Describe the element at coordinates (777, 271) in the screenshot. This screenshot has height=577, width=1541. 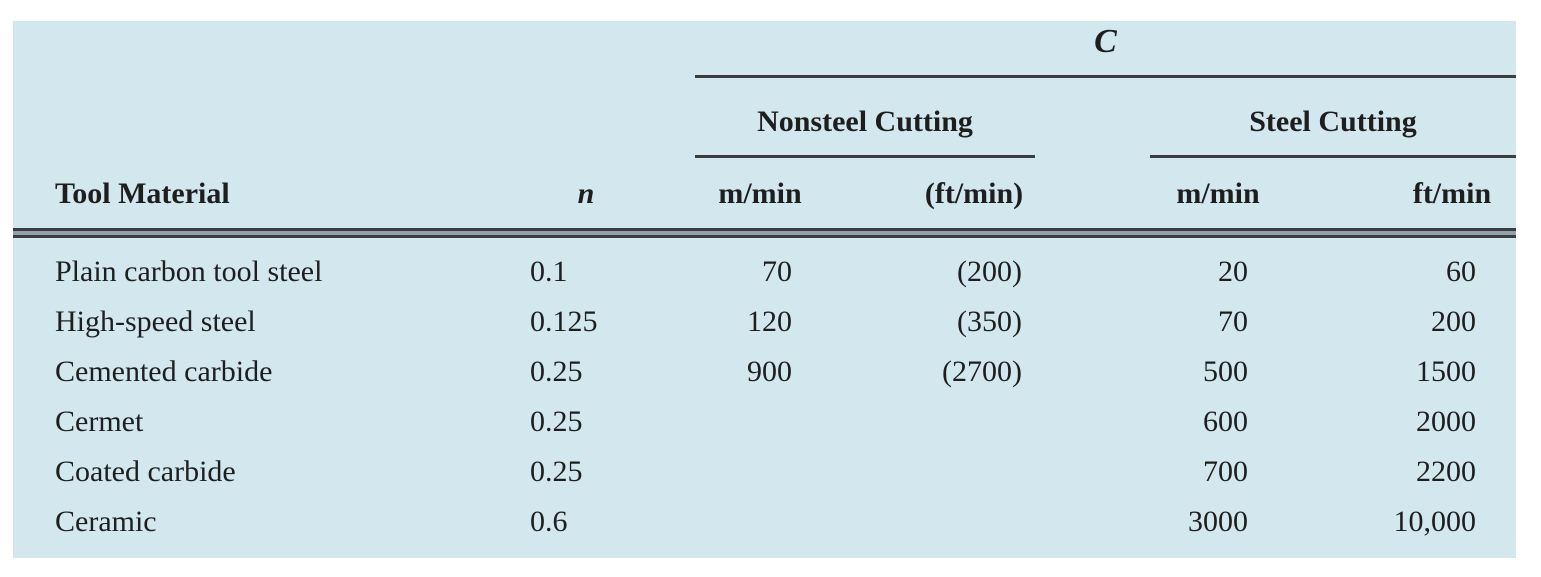
I see `cell-nonsteel-m-min: 70` at that location.